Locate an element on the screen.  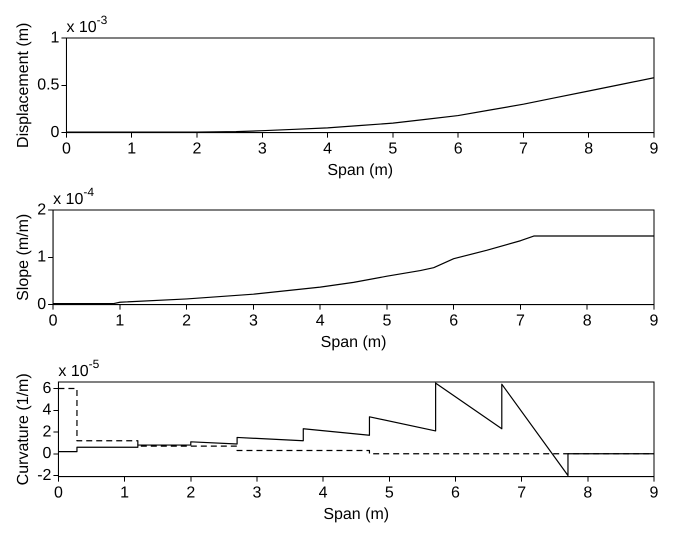
y-axis-title: Displacement (m) is located at coordinates (23, 85).